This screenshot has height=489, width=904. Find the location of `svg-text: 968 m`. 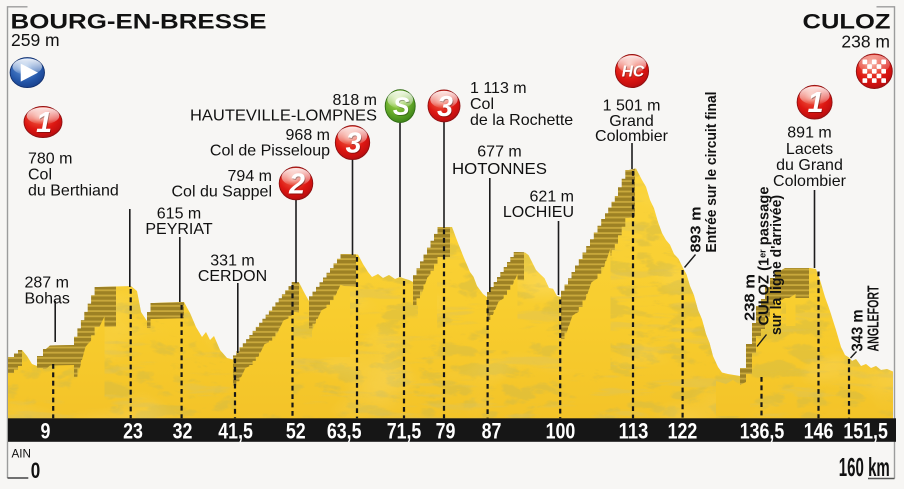

svg-text: 968 m is located at coordinates (308, 135).